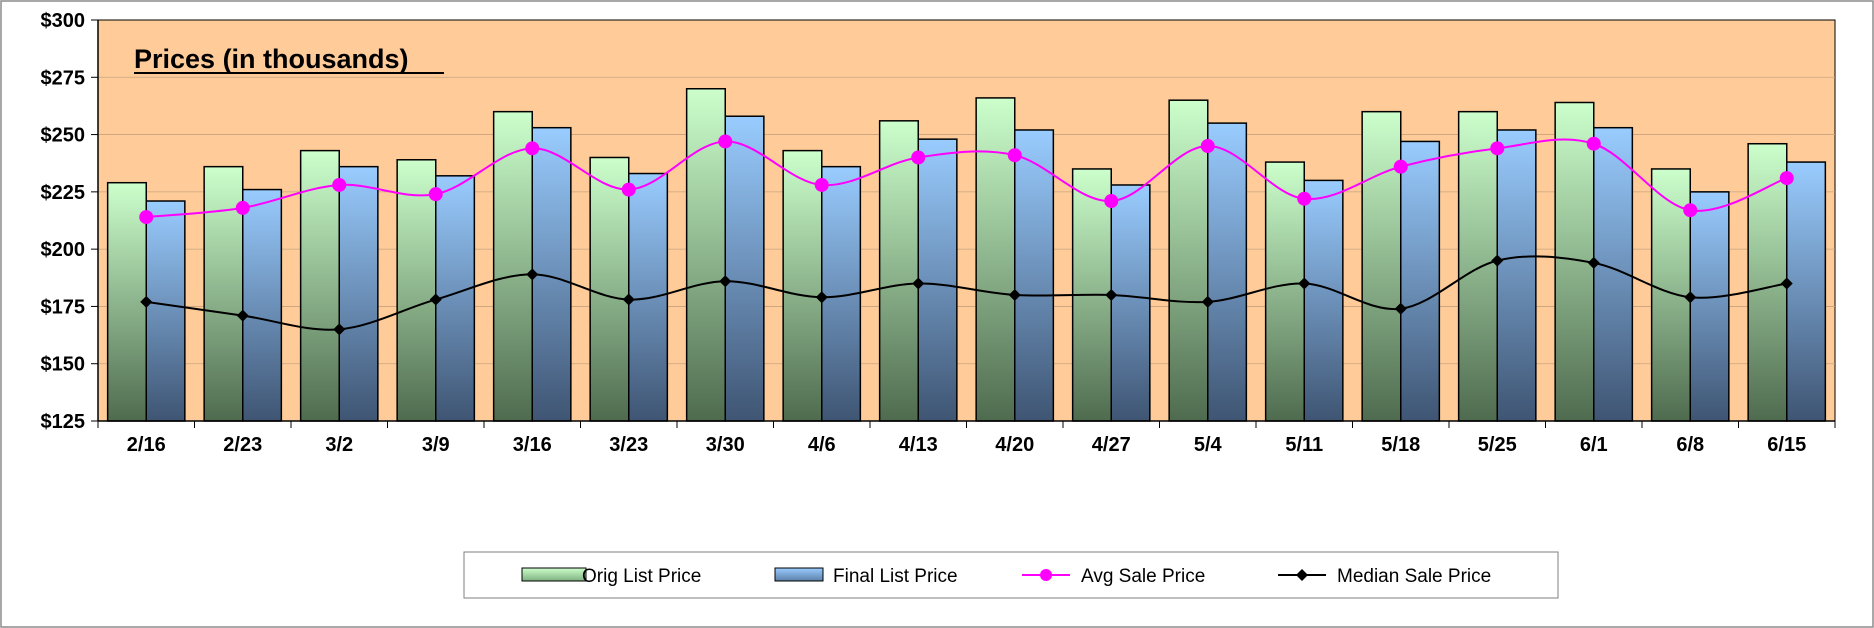 The width and height of the screenshot is (1874, 628). I want to click on x-tick-label: 5/11, so click(1304, 445).